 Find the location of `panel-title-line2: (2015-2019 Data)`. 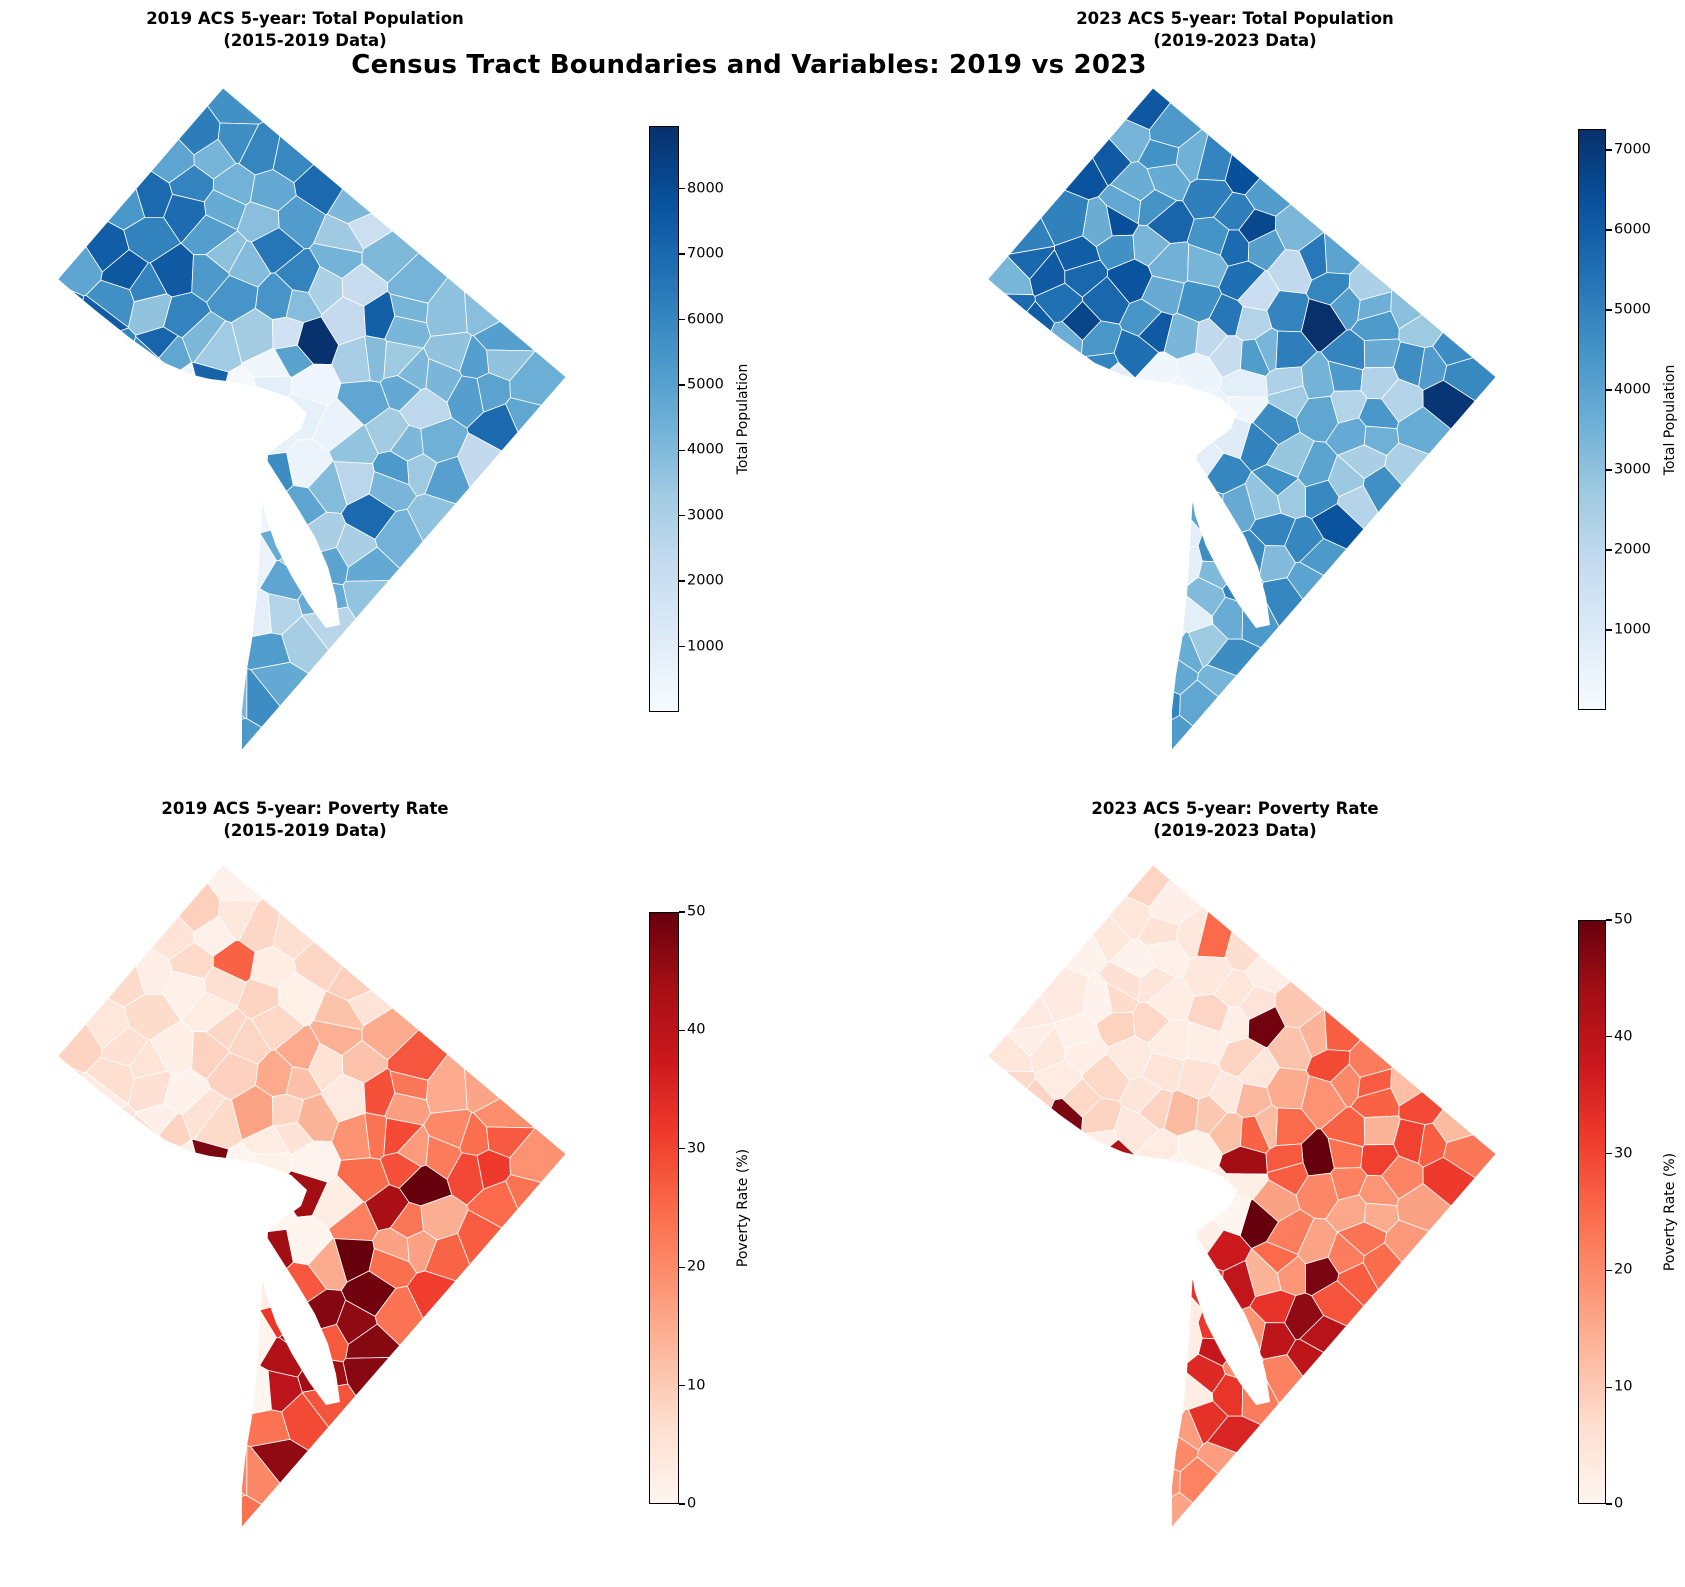

panel-title-line2: (2015-2019 Data) is located at coordinates (305, 830).